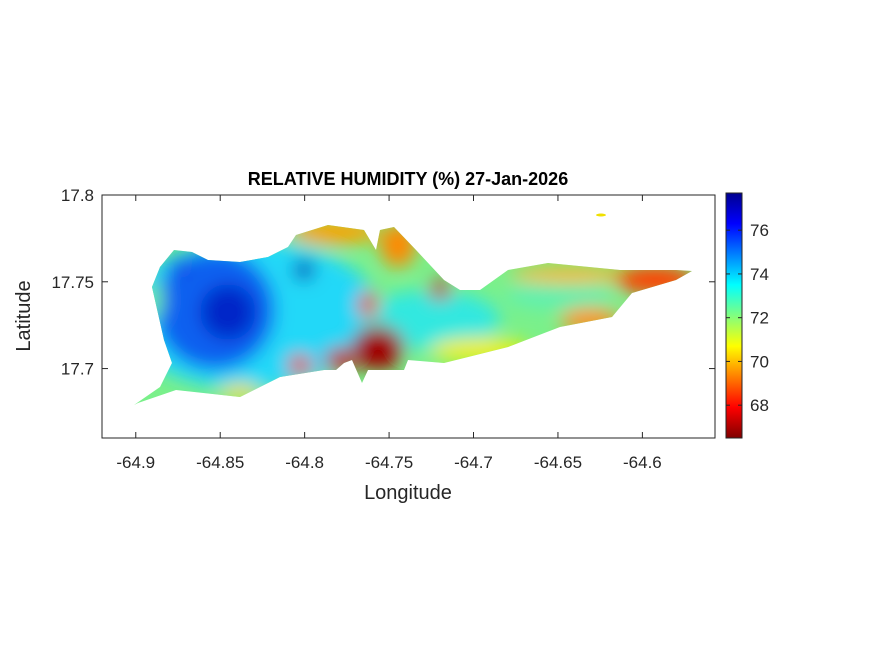  I want to click on colorbar-tick-label: 76, so click(759, 230).